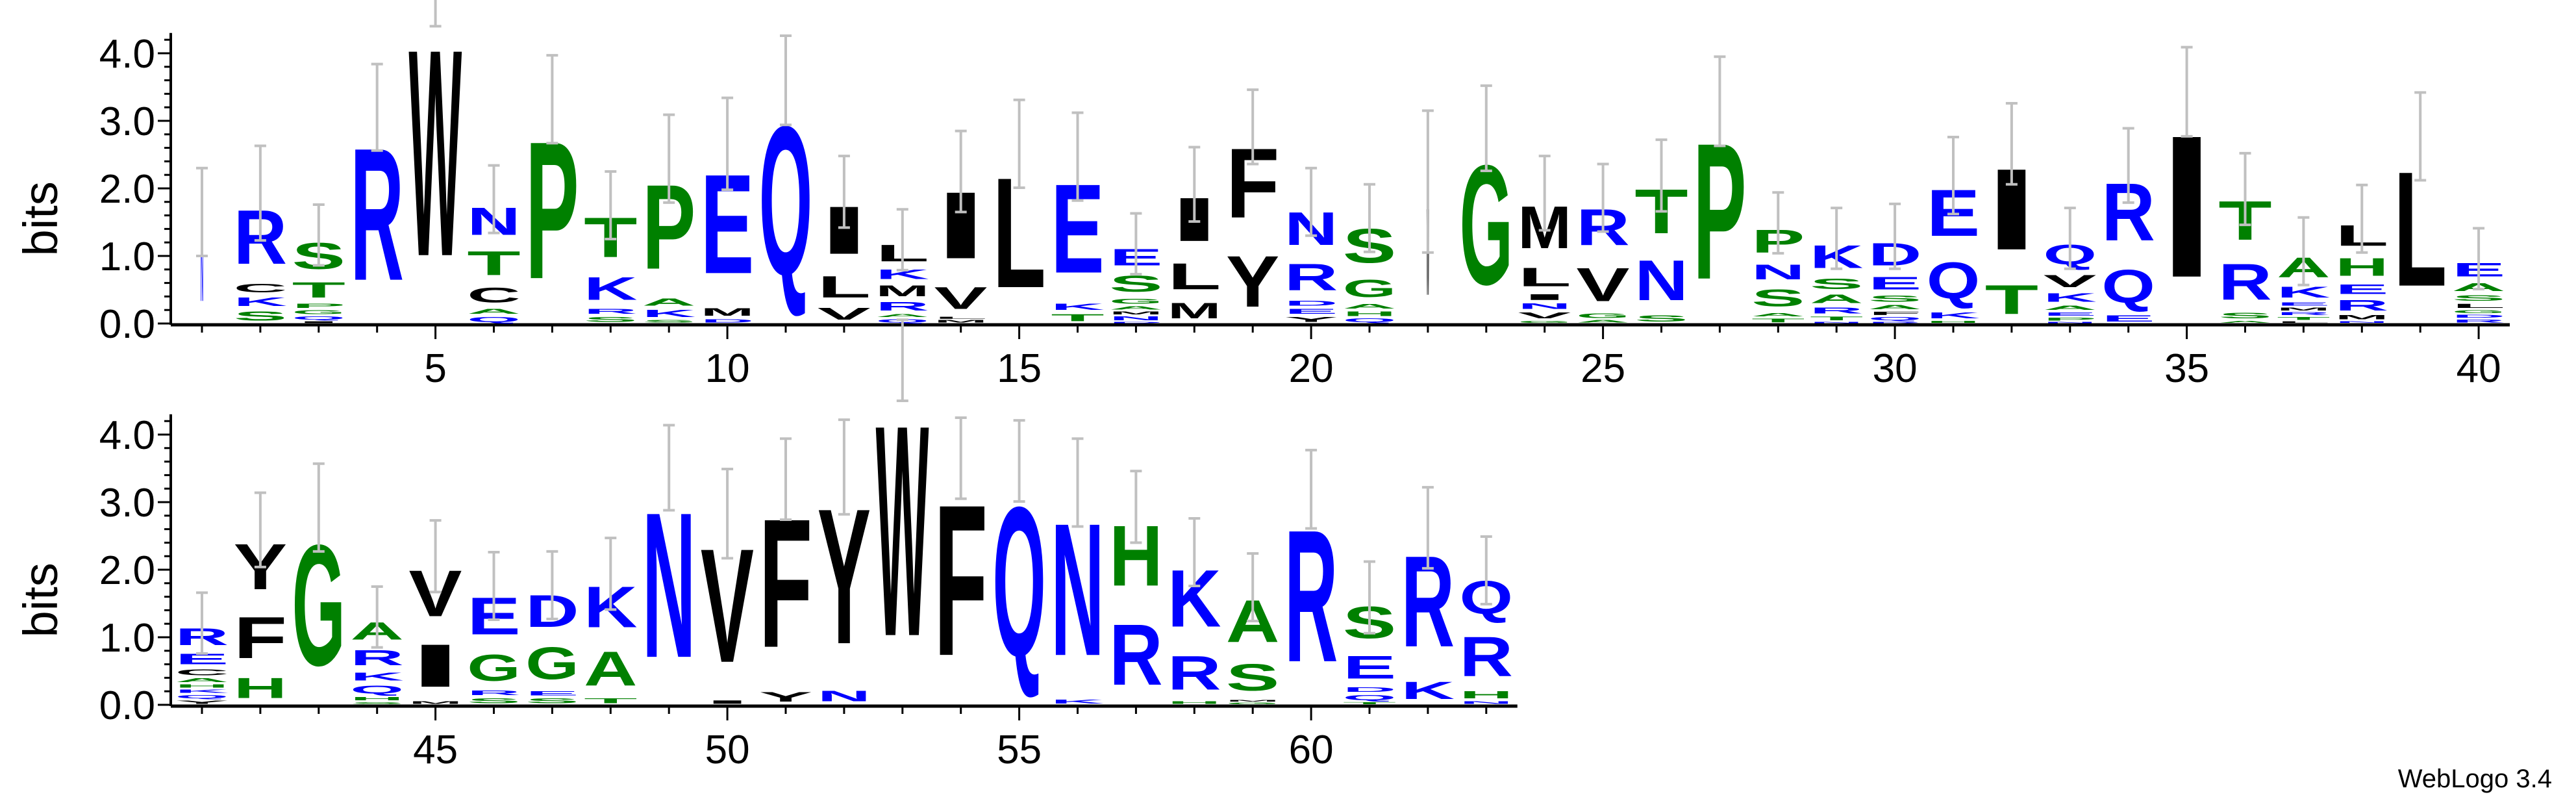  Describe the element at coordinates (2479, 368) in the screenshot. I see `x-tick-label: 40` at that location.